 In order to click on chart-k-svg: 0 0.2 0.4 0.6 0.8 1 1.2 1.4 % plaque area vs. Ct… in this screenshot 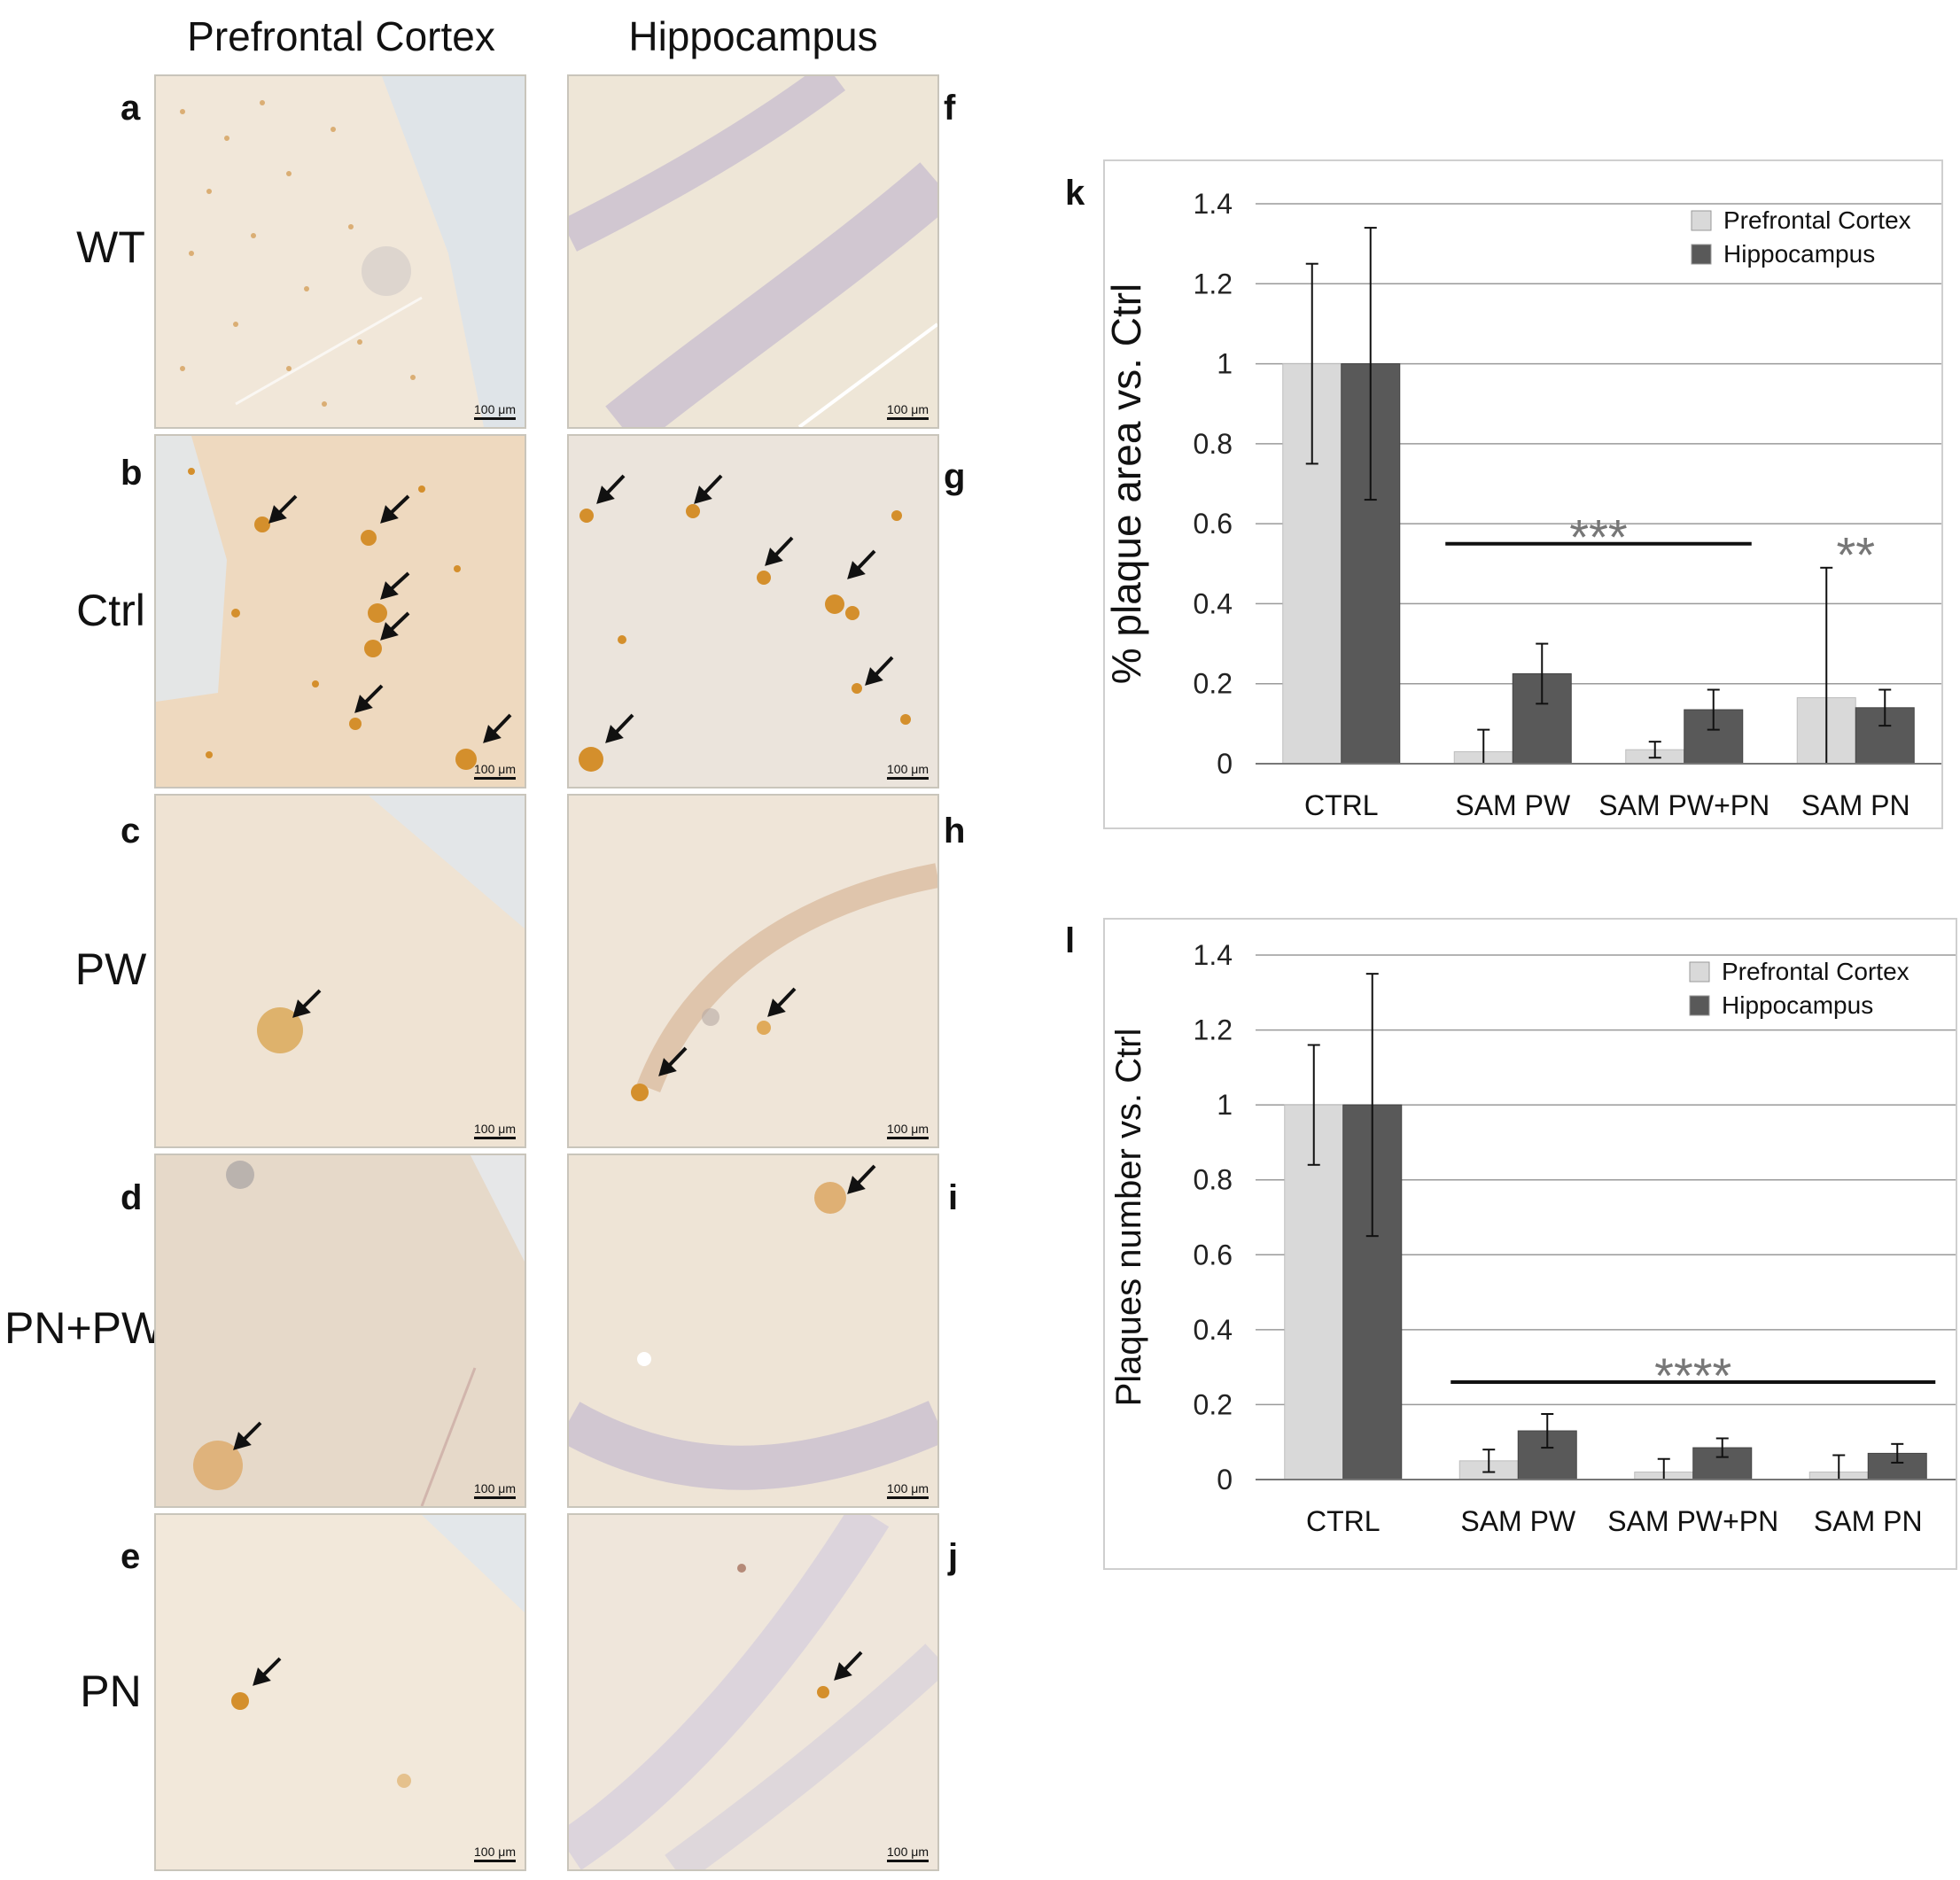, I will do `click(1522, 504)`.